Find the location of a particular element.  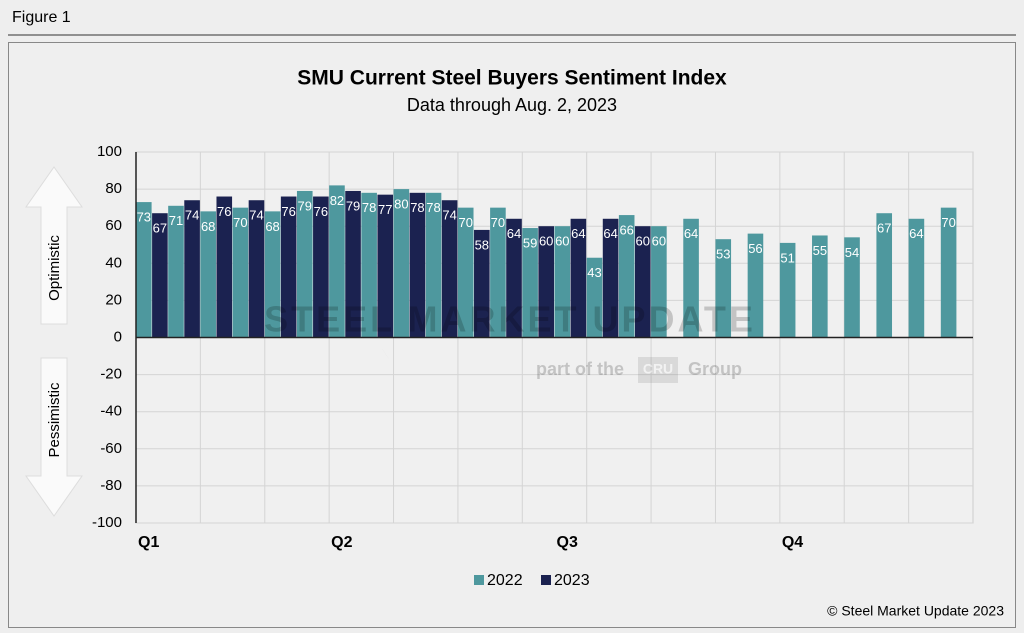

value-label: 73 is located at coordinates (144, 217).